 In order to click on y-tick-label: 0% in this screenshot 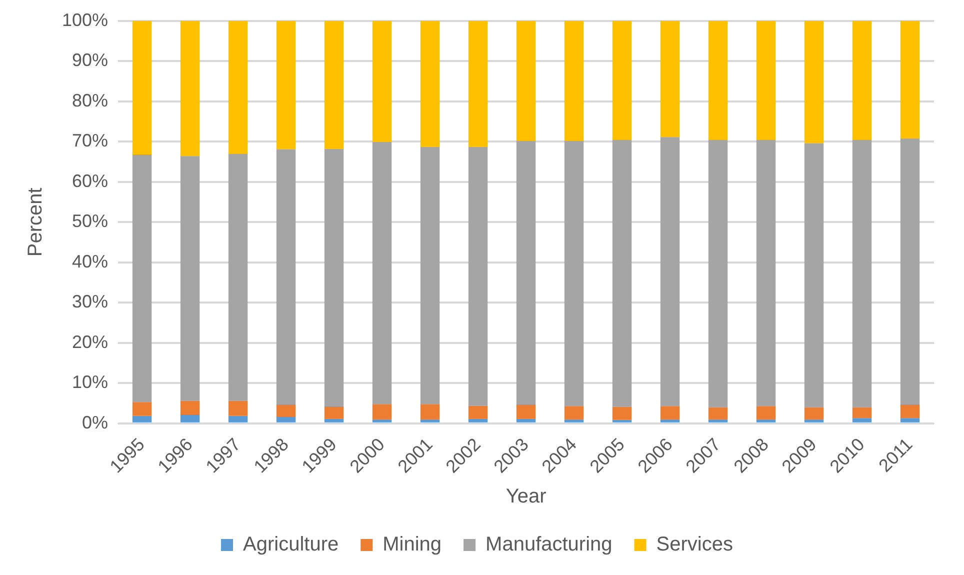, I will do `click(95, 422)`.